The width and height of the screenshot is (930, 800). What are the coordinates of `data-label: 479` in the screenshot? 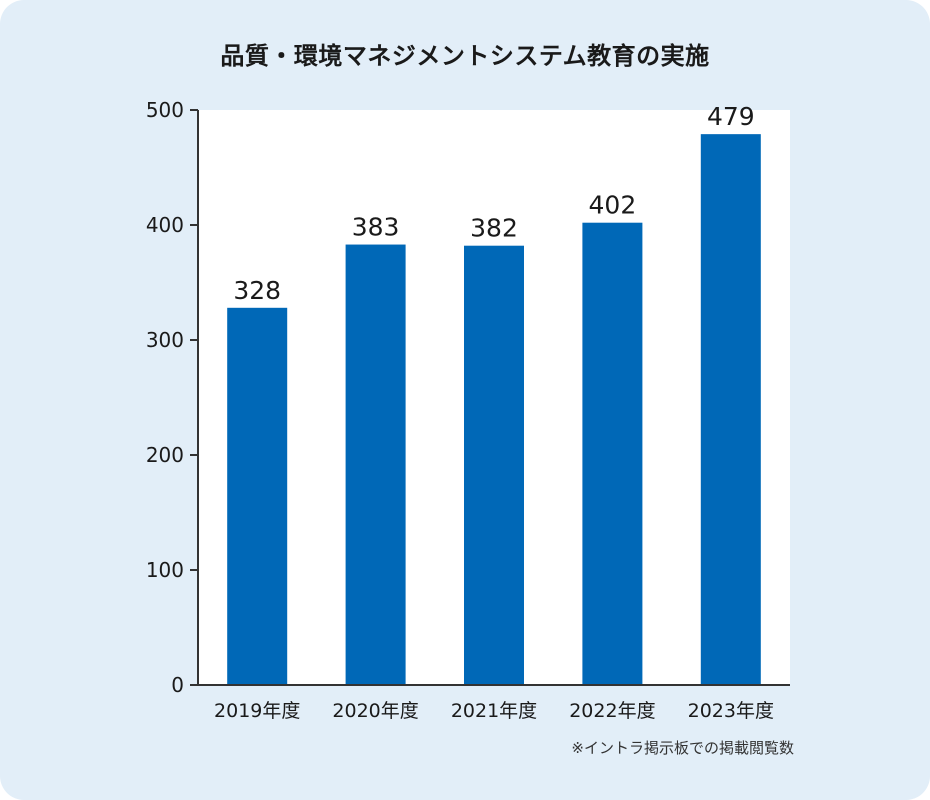 It's located at (731, 116).